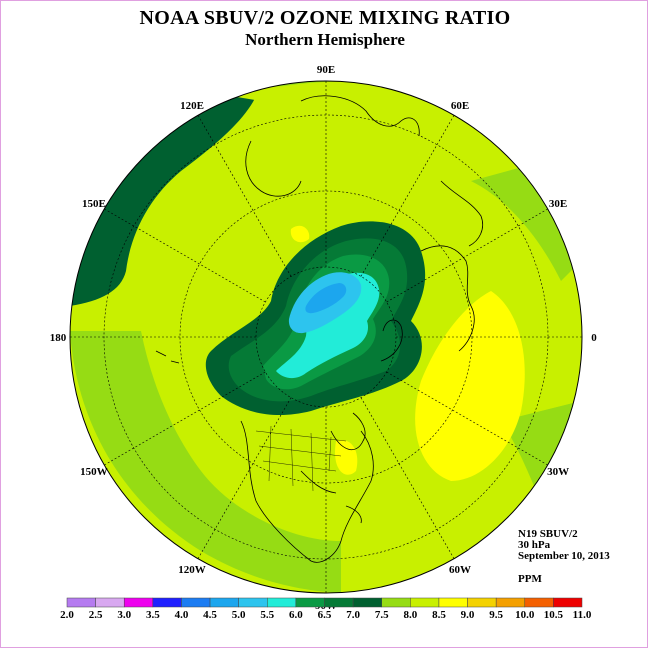  Describe the element at coordinates (192, 106) in the screenshot. I see `longitude-label: 120E` at that location.